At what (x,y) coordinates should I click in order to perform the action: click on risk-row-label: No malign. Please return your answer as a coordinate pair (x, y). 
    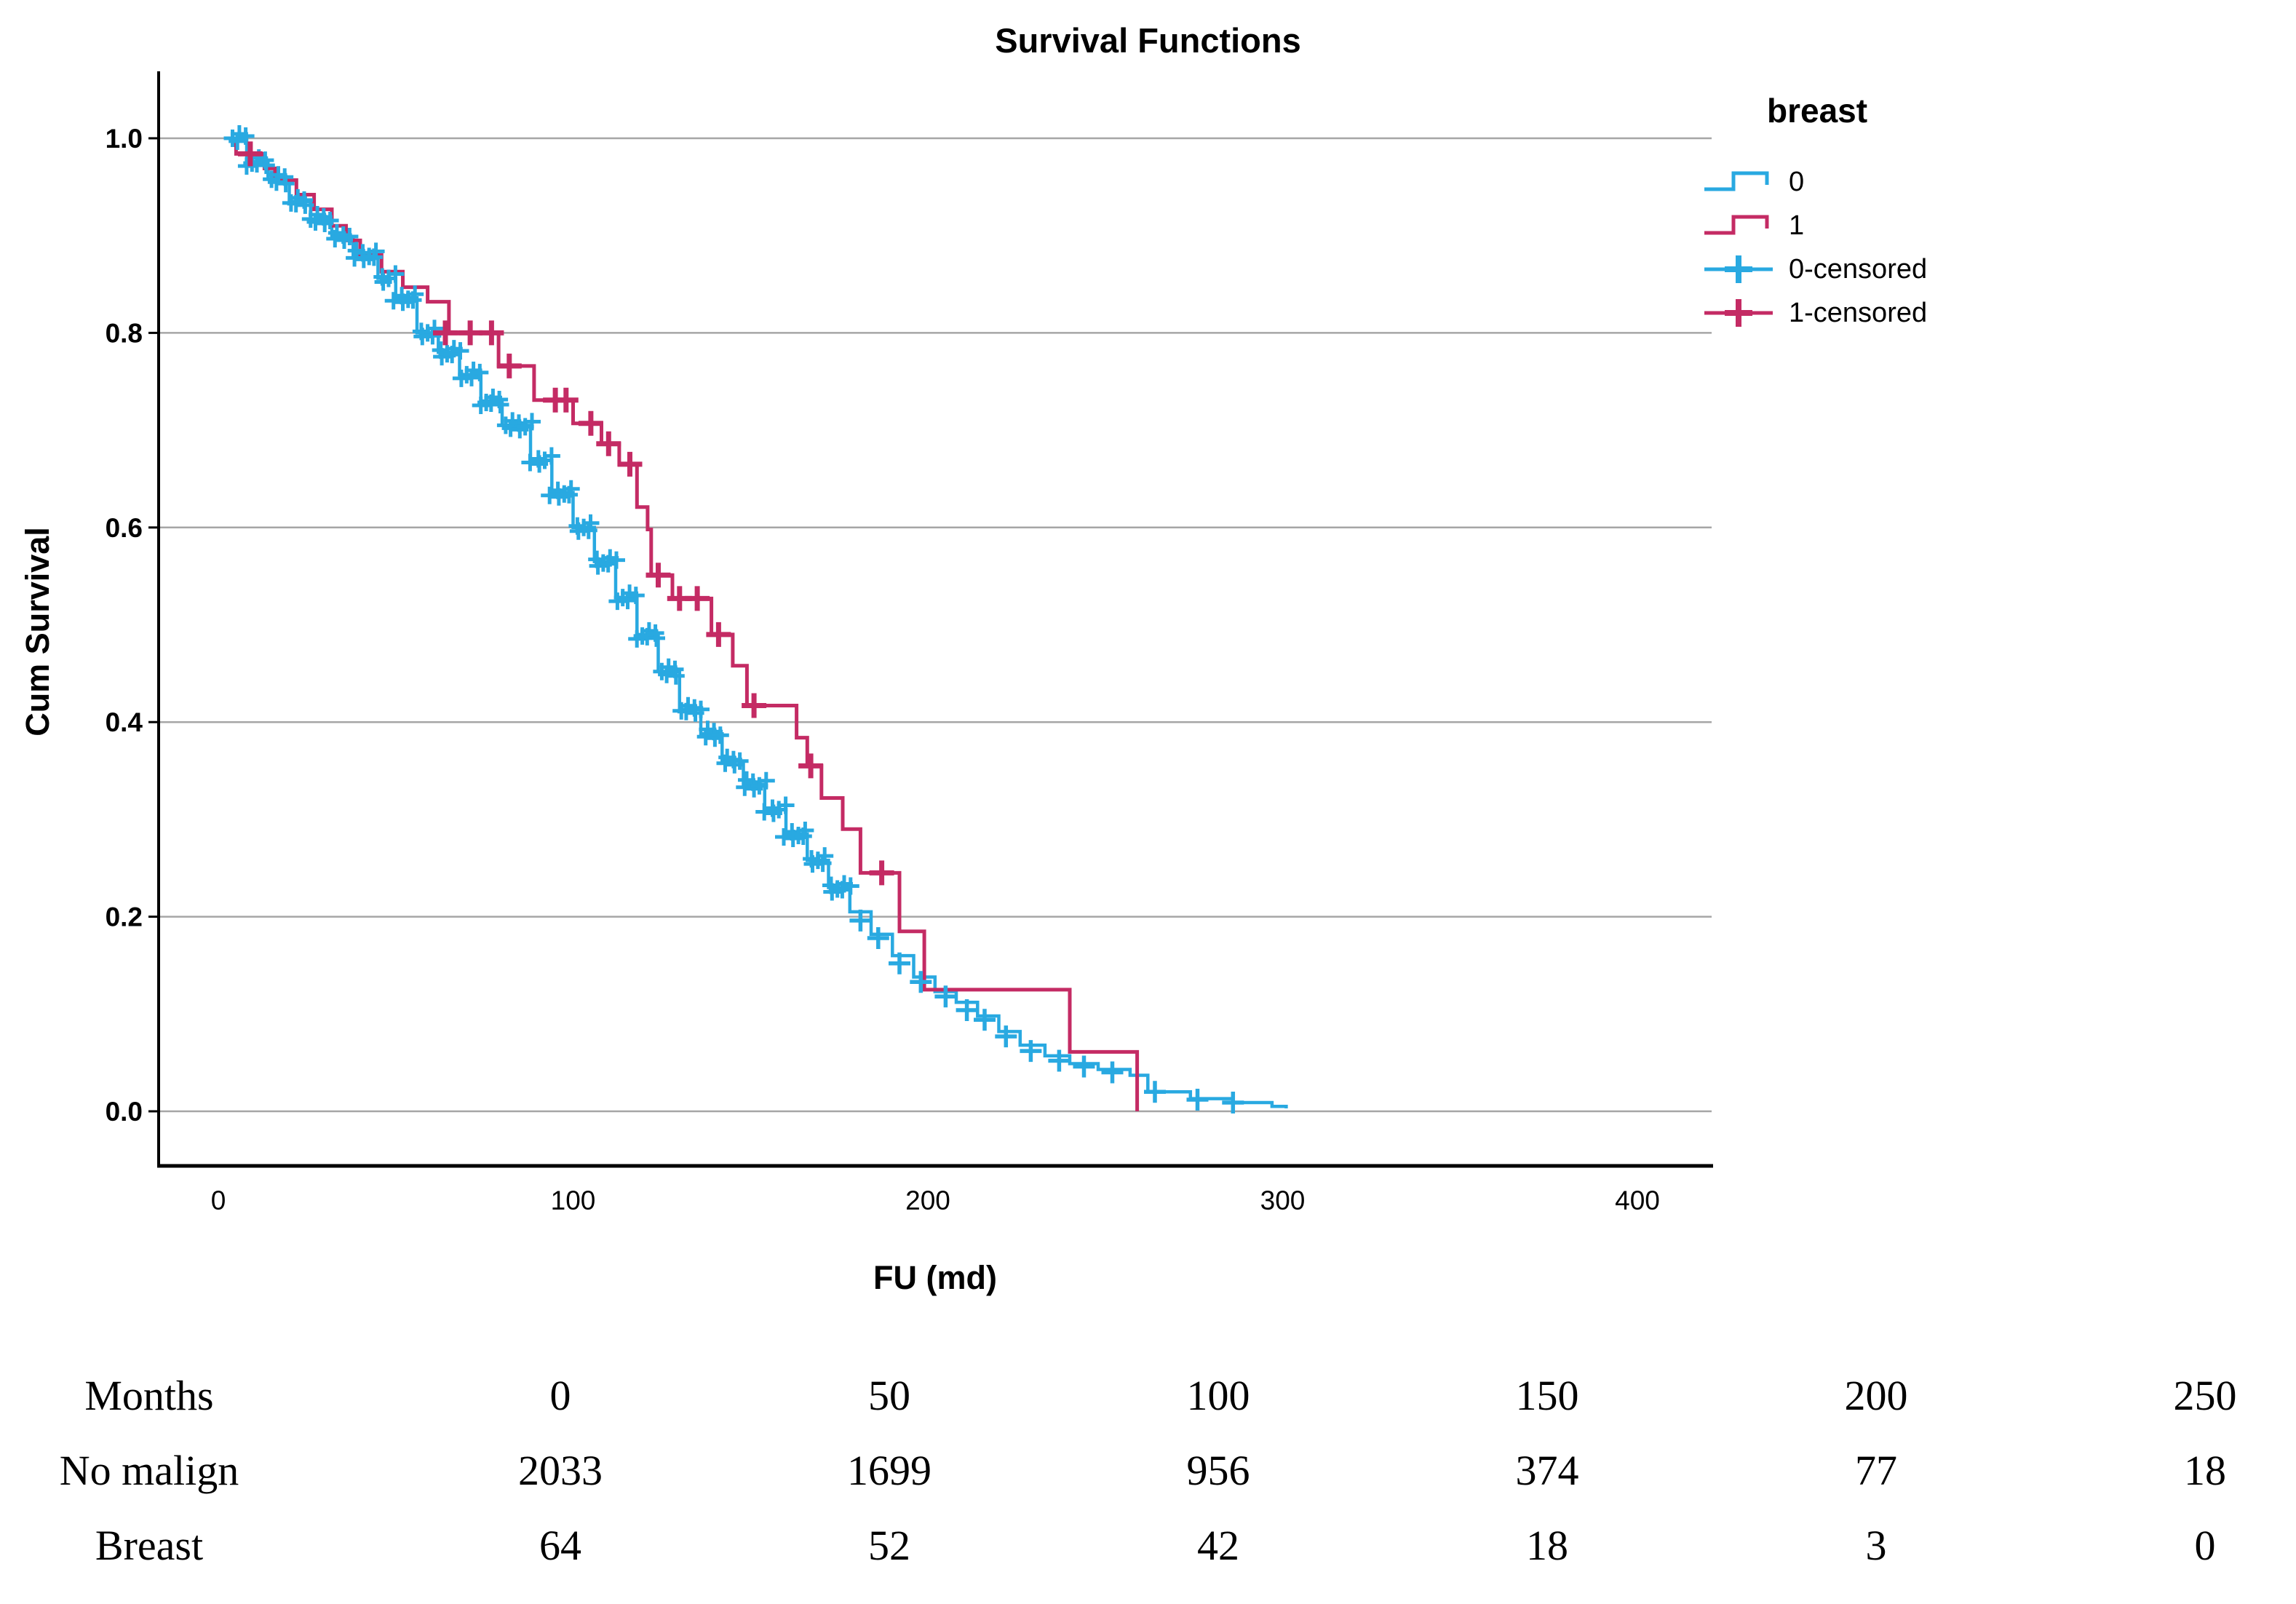
    Looking at the image, I should click on (149, 1470).